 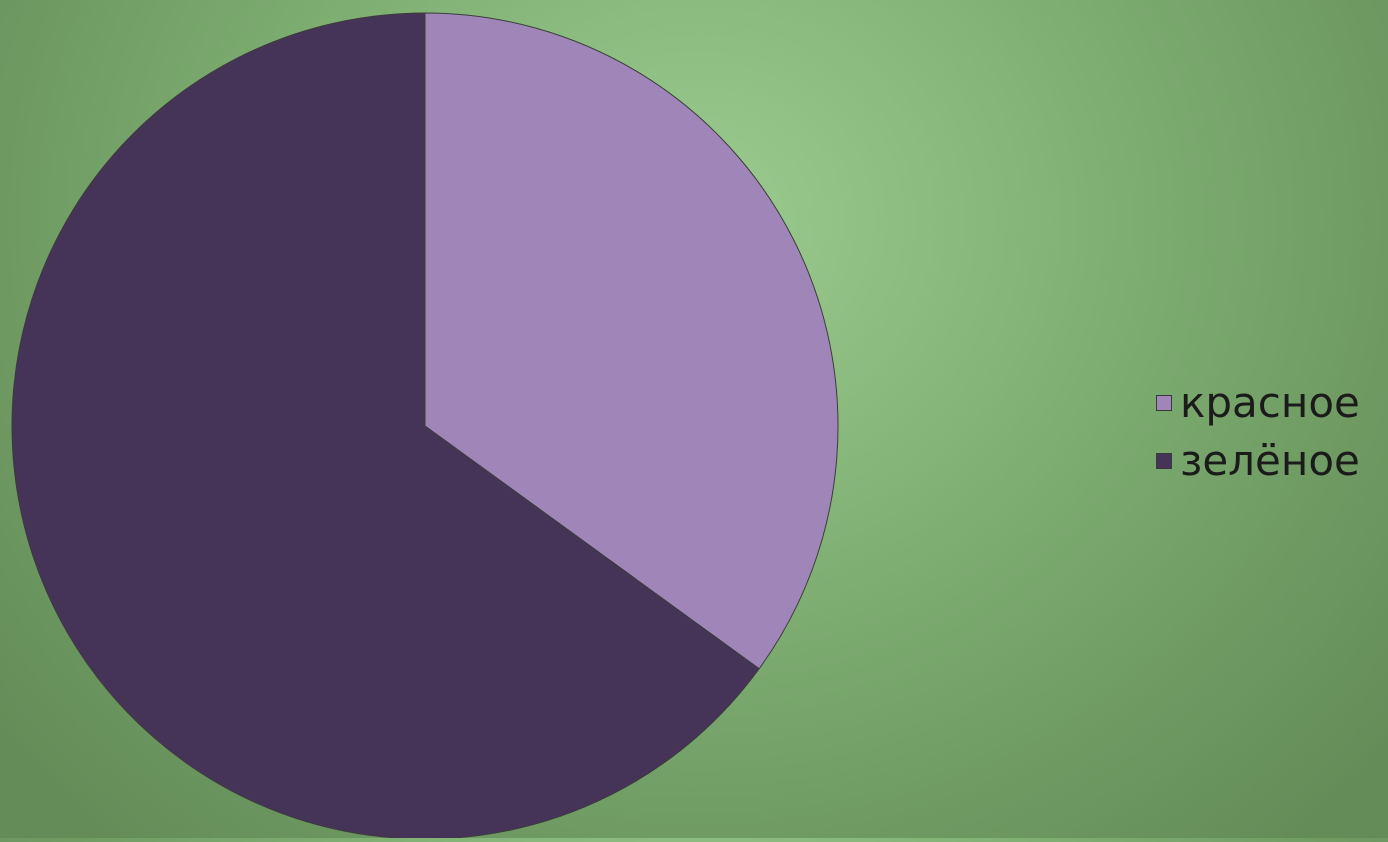 I want to click on legend-label-zelenoe: зелёное, so click(x=1270, y=460).